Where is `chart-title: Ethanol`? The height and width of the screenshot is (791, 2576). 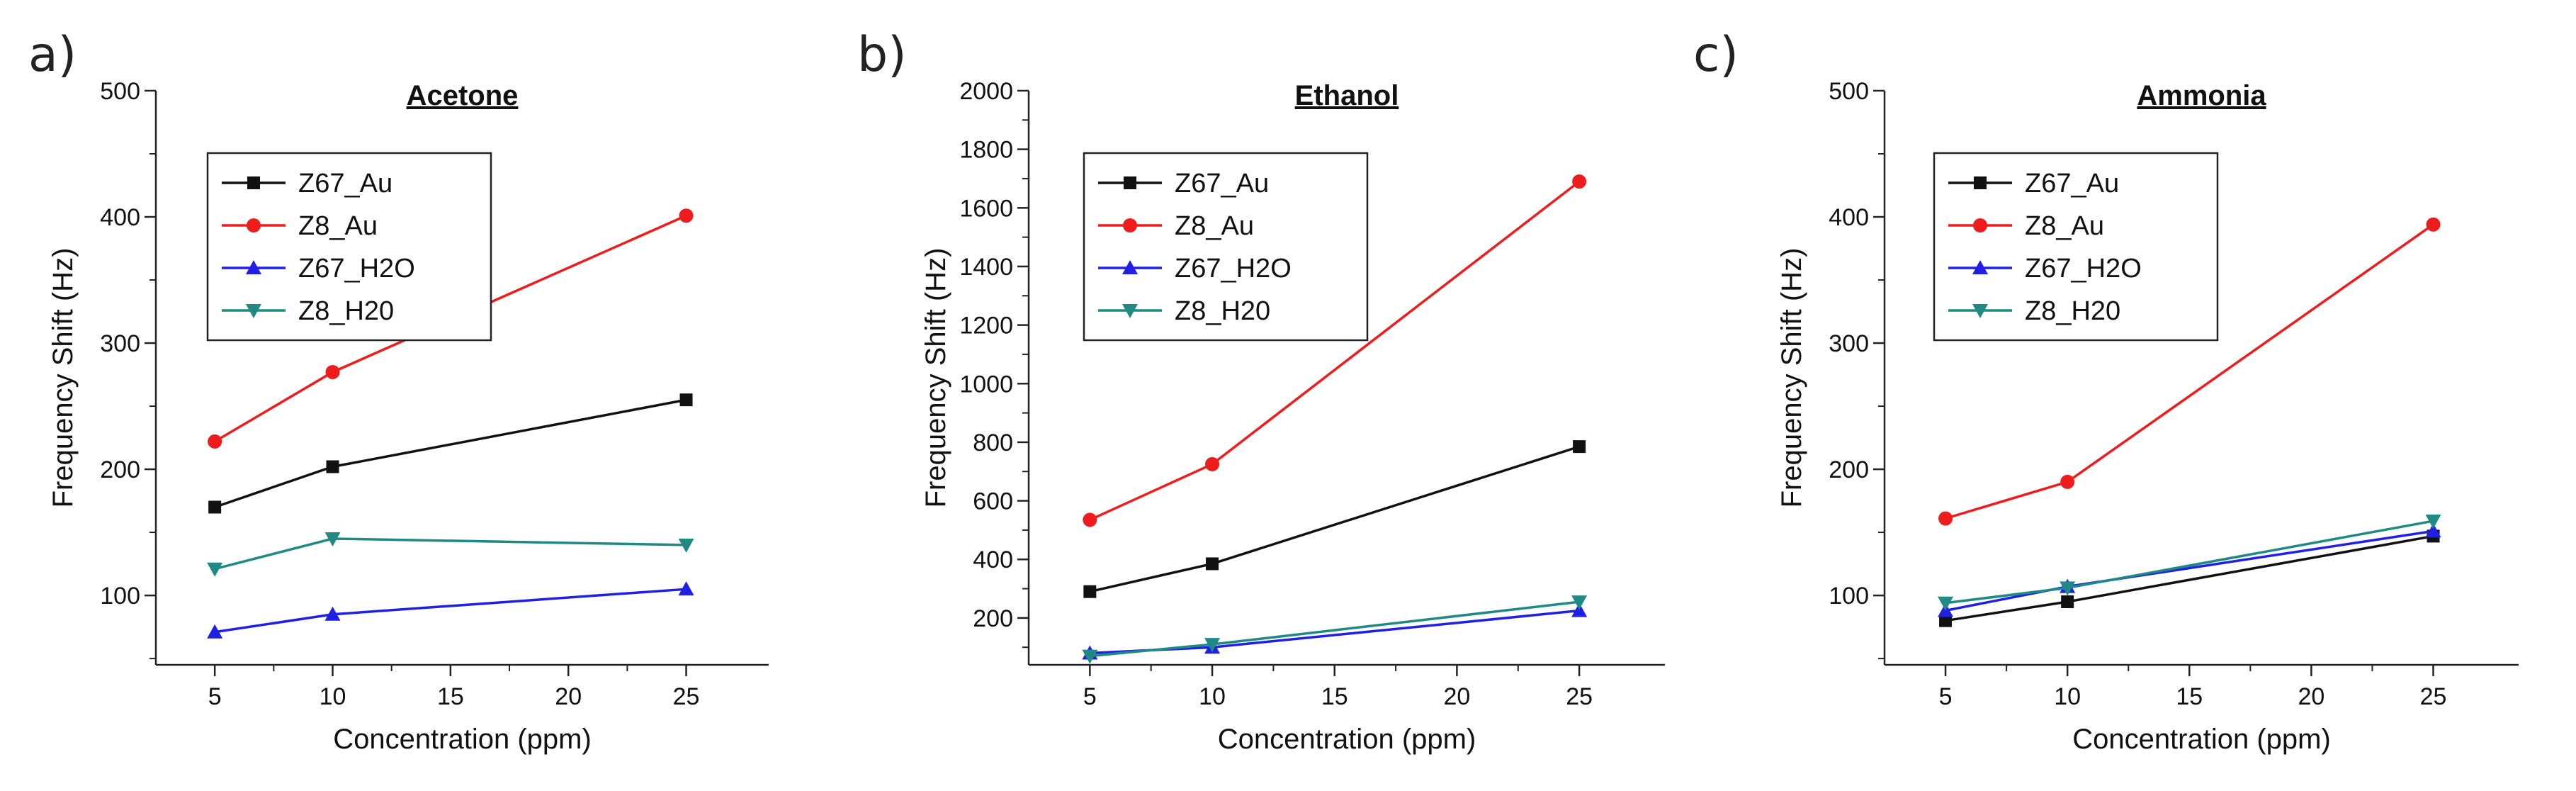
chart-title: Ethanol is located at coordinates (1347, 95).